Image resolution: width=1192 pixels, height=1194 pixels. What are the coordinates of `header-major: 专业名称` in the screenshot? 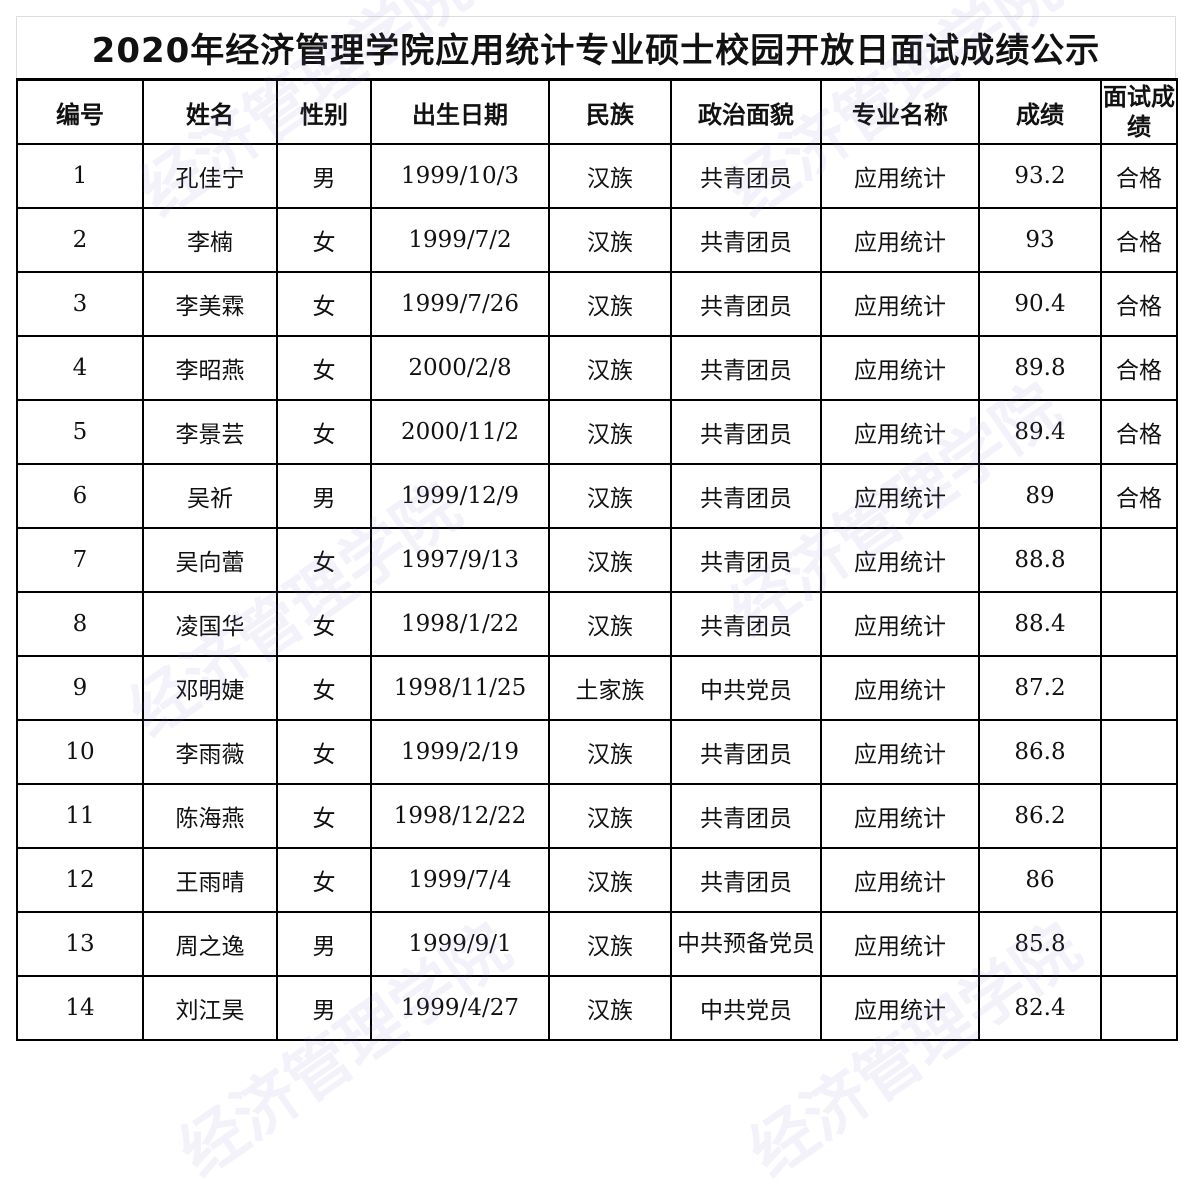 It's located at (900, 111).